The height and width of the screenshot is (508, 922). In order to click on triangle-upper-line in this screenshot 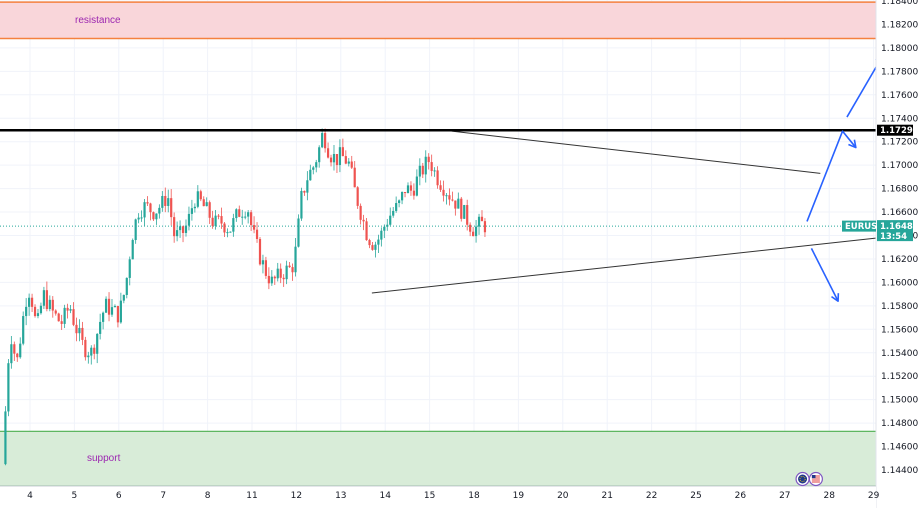, I will do `click(636, 152)`.